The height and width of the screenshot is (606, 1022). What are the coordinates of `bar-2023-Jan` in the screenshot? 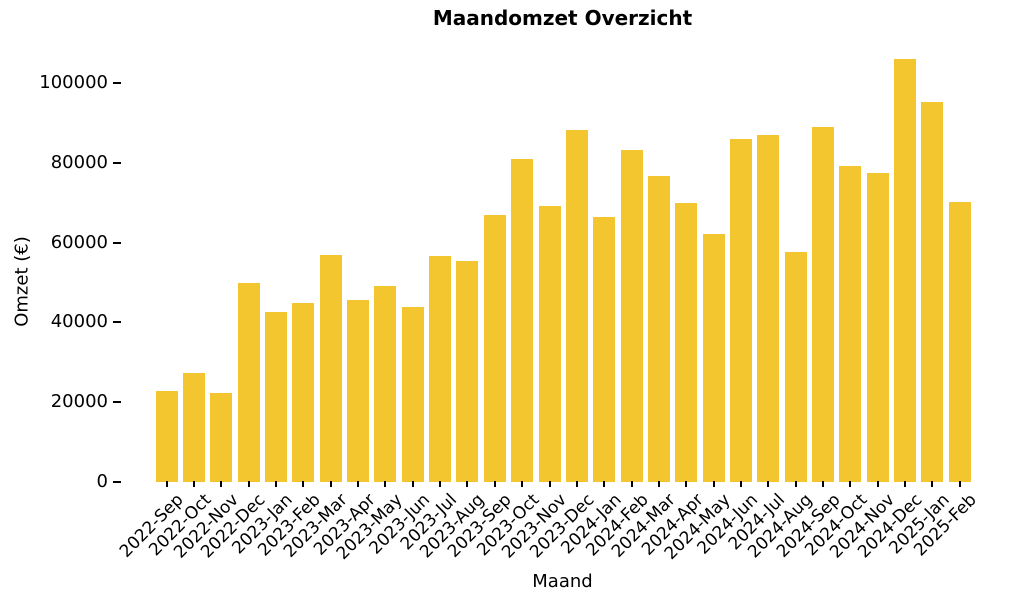 It's located at (276, 397).